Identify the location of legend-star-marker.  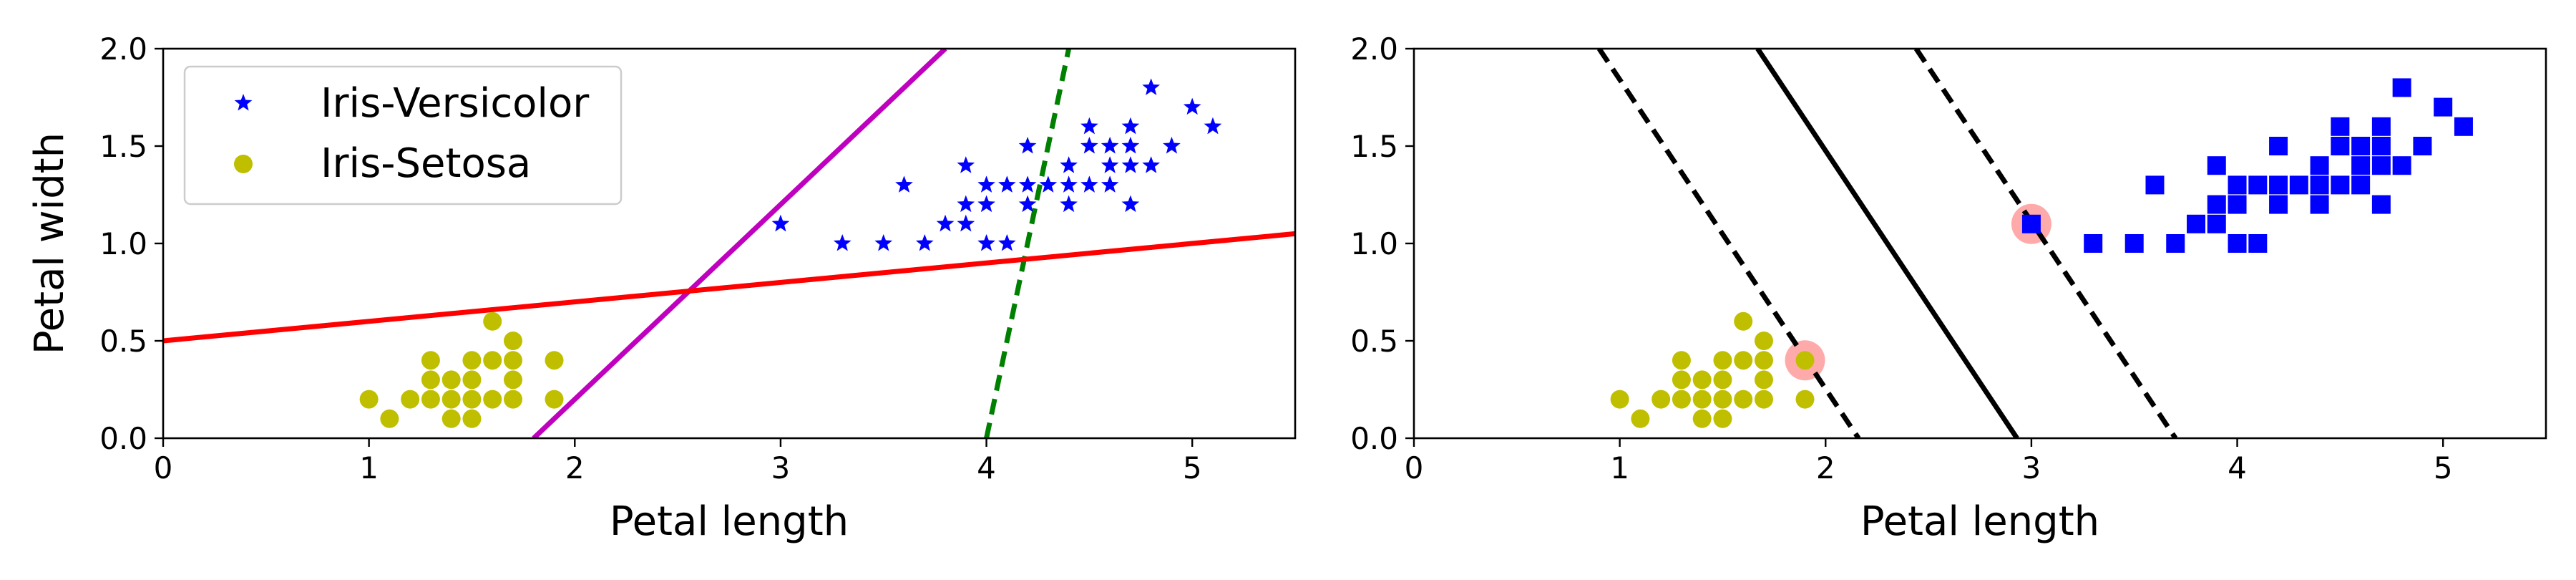
(243, 102).